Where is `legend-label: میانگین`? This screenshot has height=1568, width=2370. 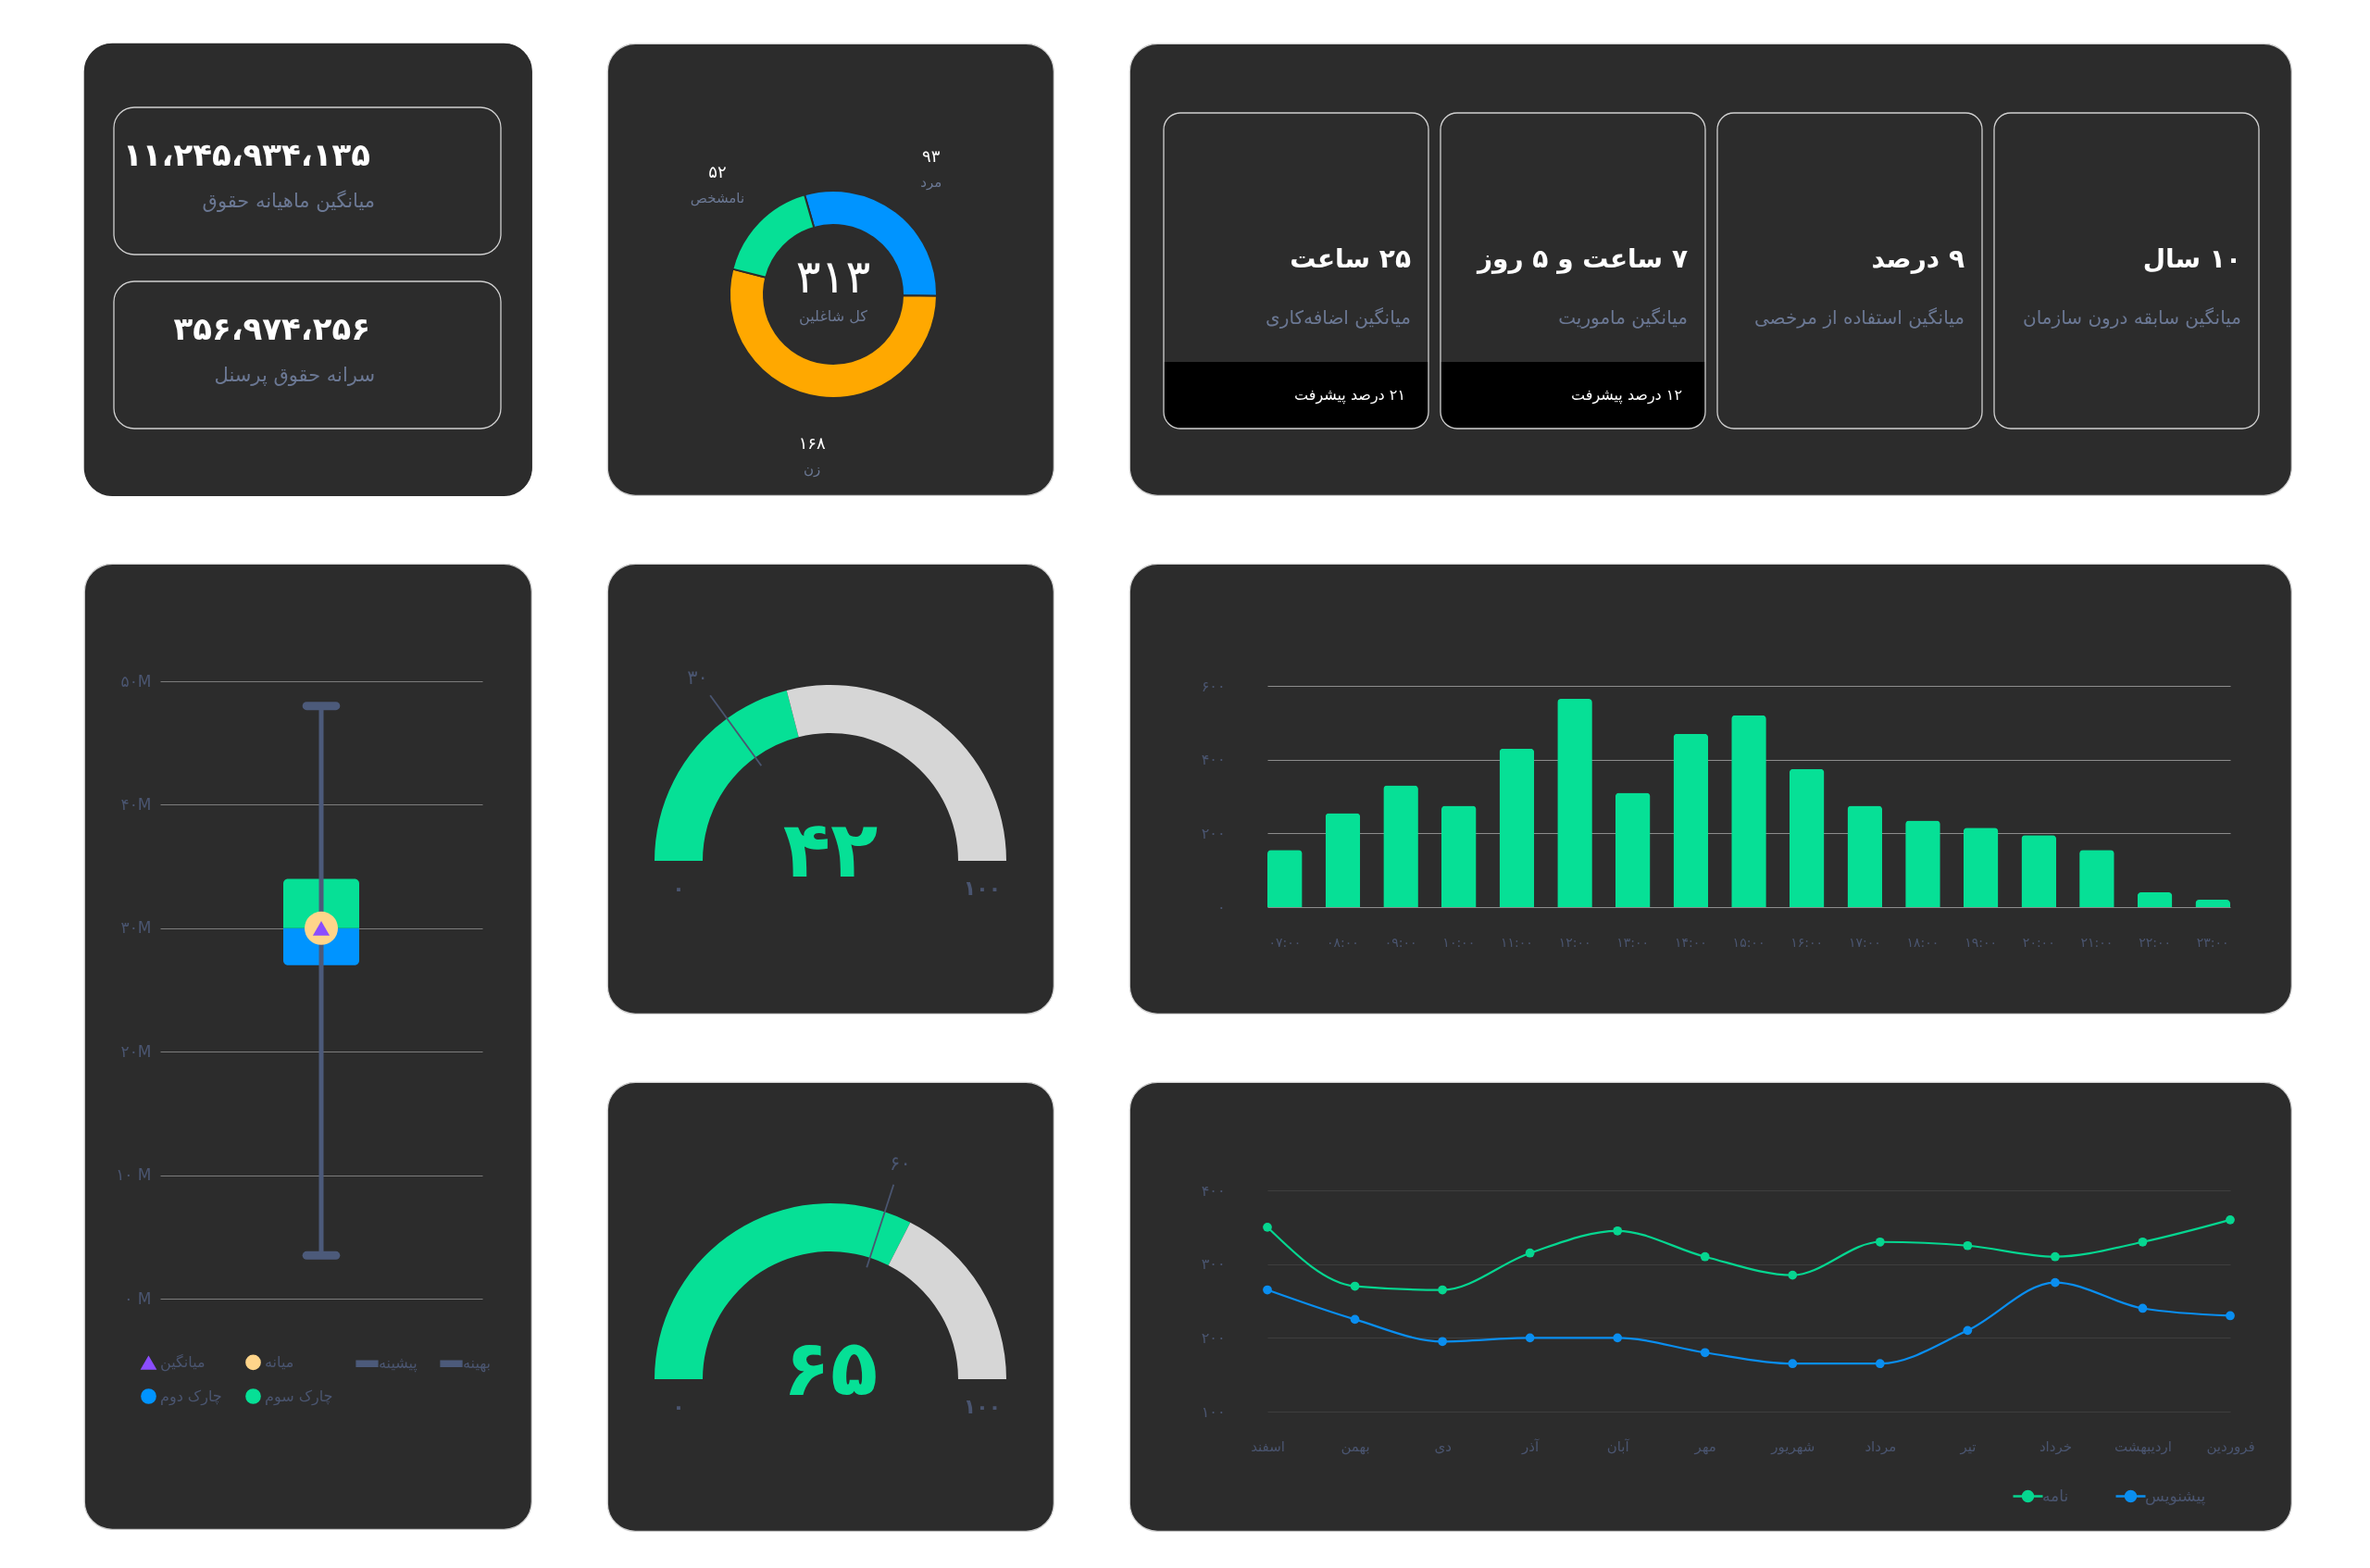
legend-label: میانگین is located at coordinates (183, 1363).